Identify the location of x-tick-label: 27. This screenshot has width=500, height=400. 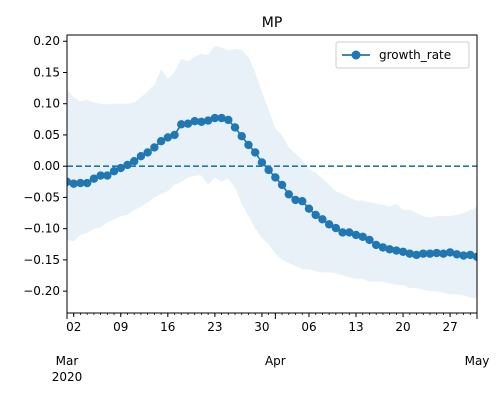
(449, 327).